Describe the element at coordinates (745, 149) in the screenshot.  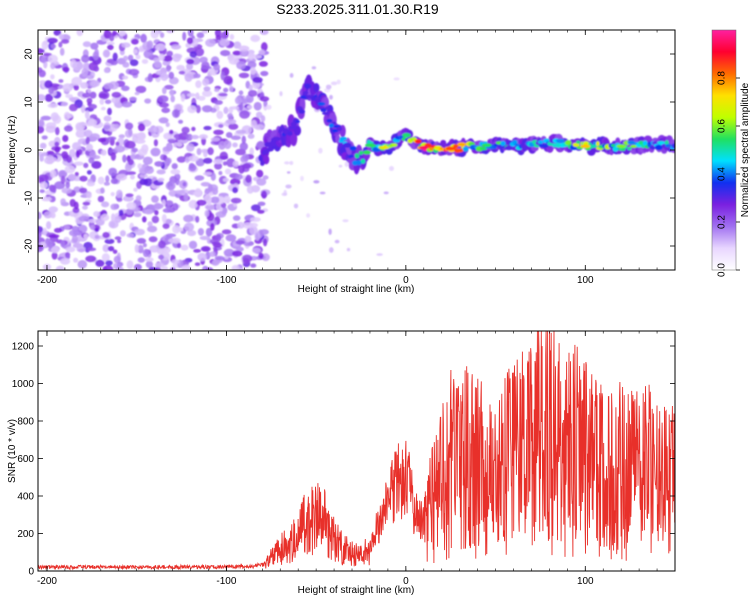
I see `colorbar-label: Normalized spectral amplitude` at that location.